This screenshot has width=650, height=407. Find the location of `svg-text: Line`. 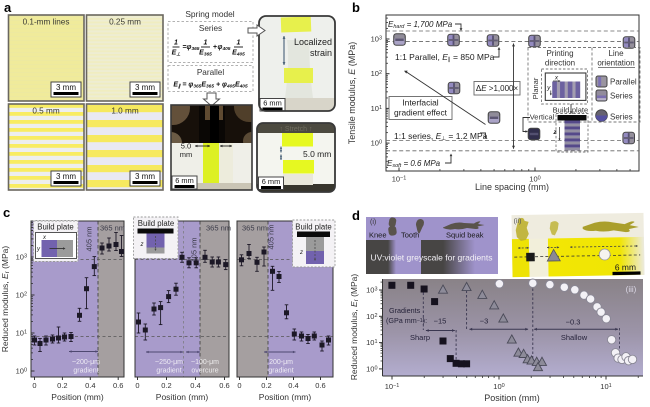

svg-text: Line is located at coordinates (616, 53).